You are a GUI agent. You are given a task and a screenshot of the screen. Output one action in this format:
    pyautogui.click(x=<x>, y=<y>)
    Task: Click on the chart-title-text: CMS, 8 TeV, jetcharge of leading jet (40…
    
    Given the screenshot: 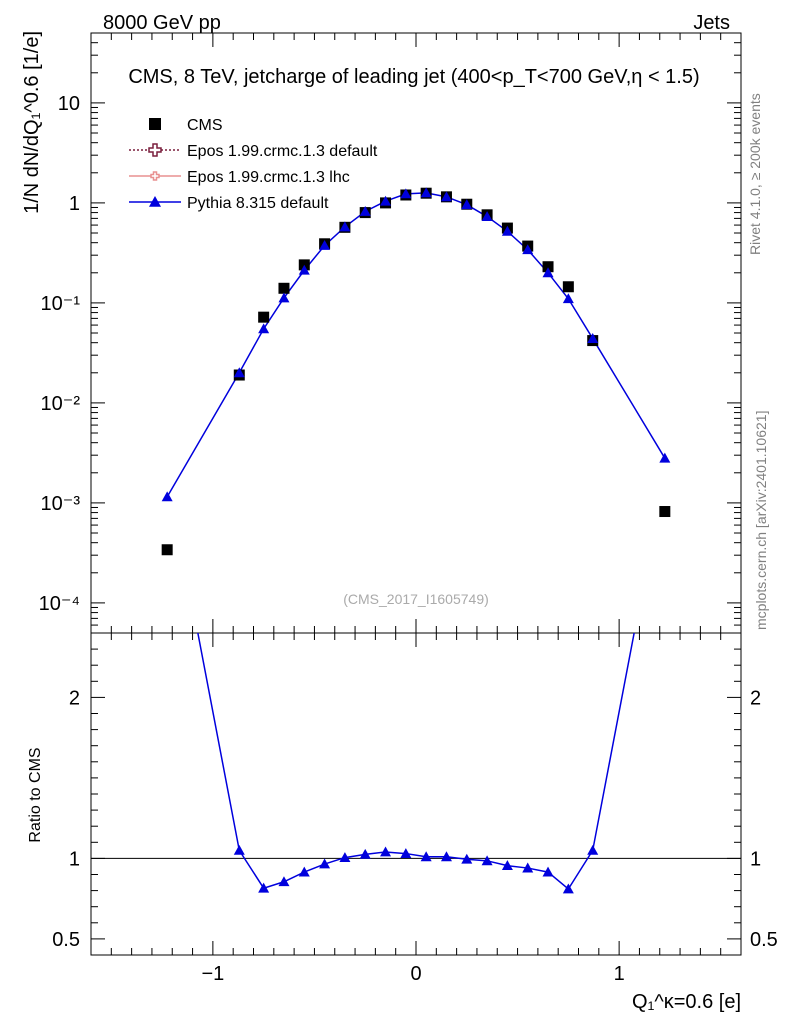 What is the action you would take?
    pyautogui.click(x=413, y=77)
    